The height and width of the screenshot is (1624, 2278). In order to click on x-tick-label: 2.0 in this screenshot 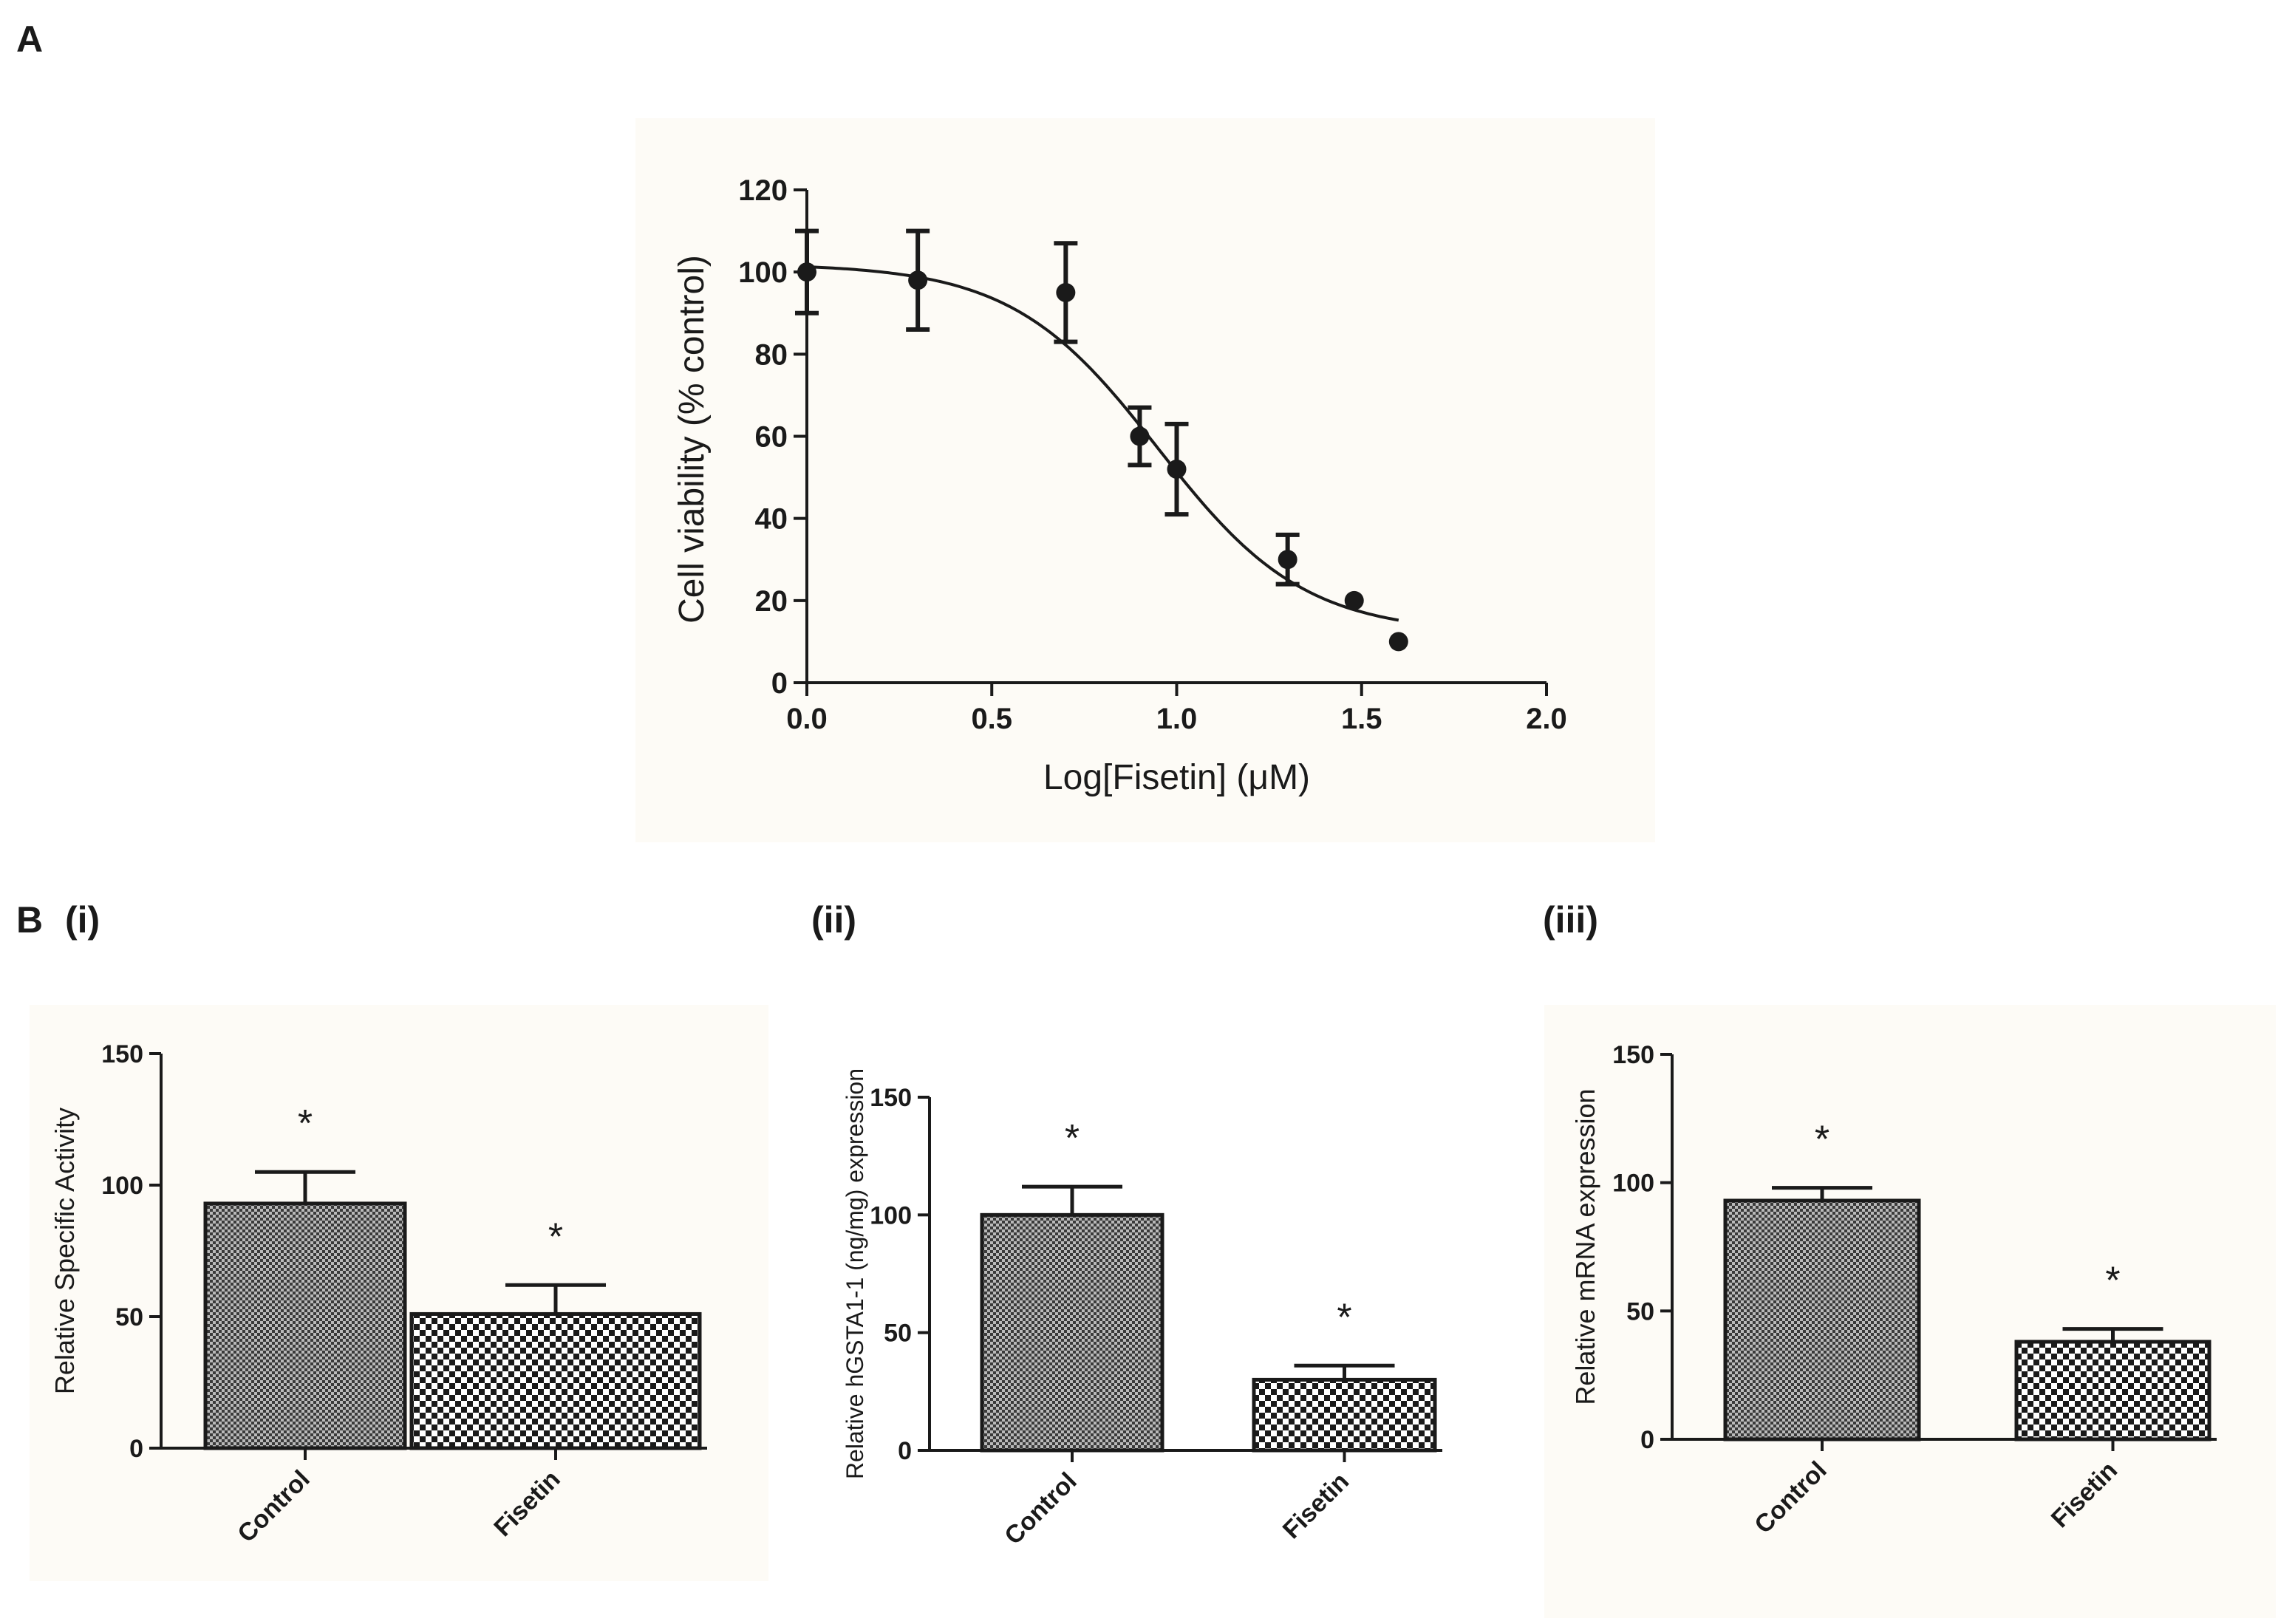, I will do `click(1546, 719)`.